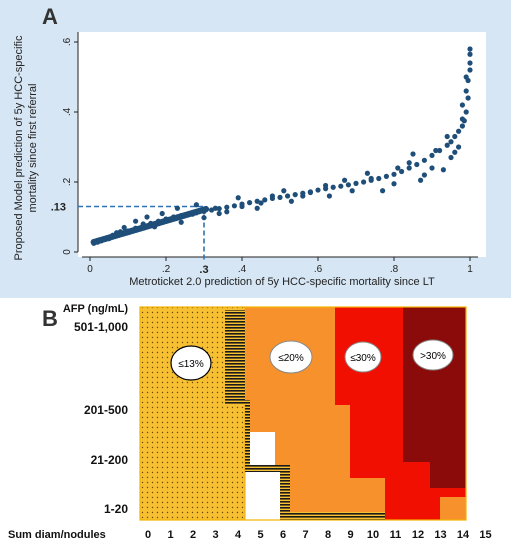 This screenshot has height=550, width=511. Describe the element at coordinates (50, 16) in the screenshot. I see `panel-a-letter: A` at that location.